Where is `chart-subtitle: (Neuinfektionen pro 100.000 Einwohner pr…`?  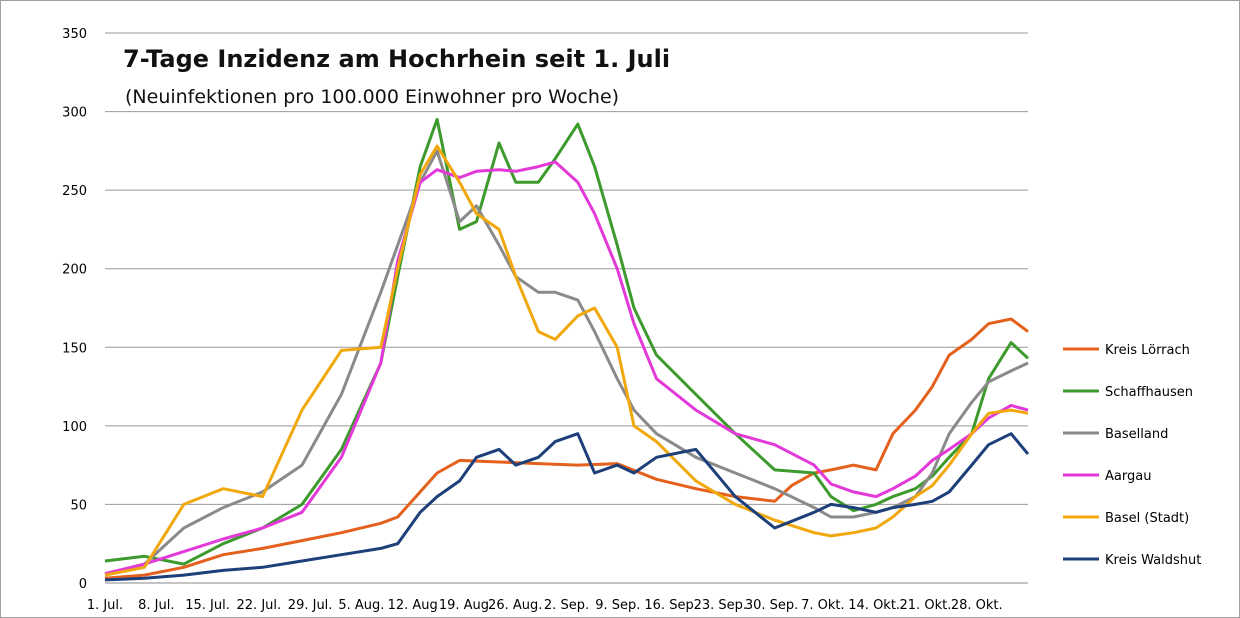
chart-subtitle: (Neuinfektionen pro 100.000 Einwohner pr… is located at coordinates (372, 97).